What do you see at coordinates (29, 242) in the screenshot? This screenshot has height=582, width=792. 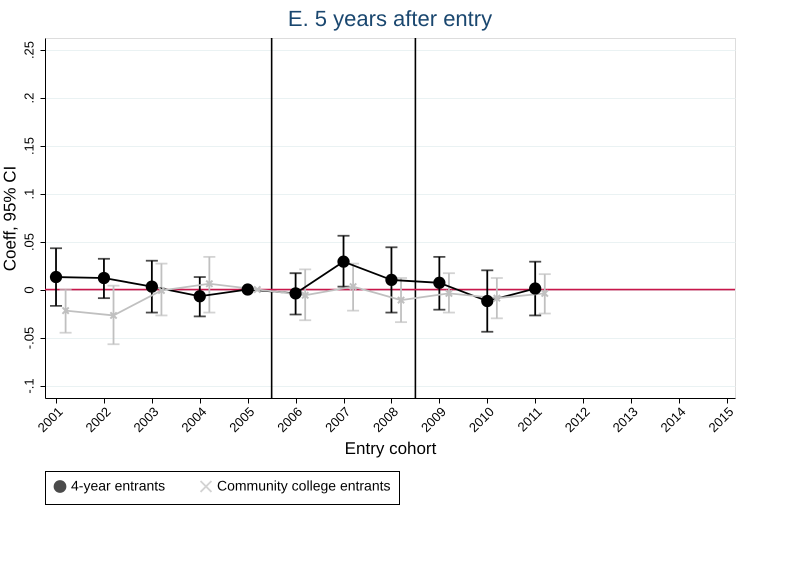 I see `y-tick-label: .05` at bounding box center [29, 242].